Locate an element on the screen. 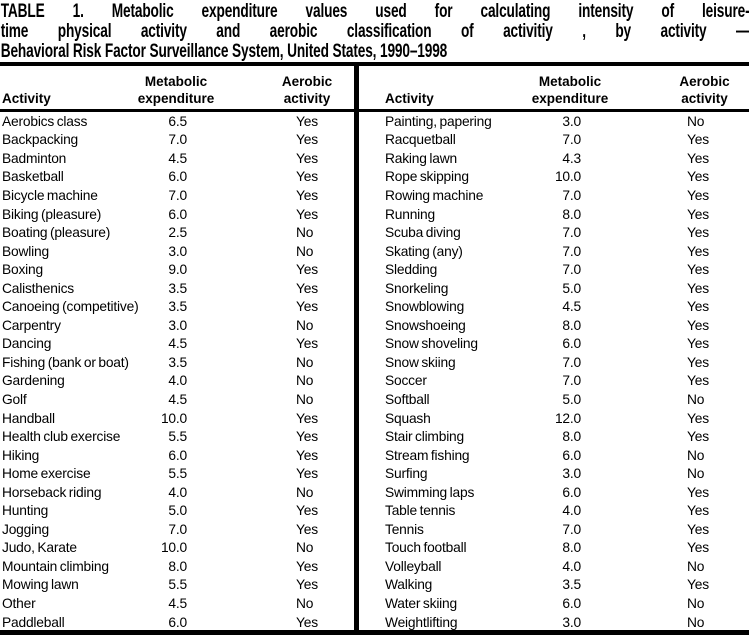 Image resolution: width=749 pixels, height=637 pixels. activity-cell: Softball is located at coordinates (407, 399).